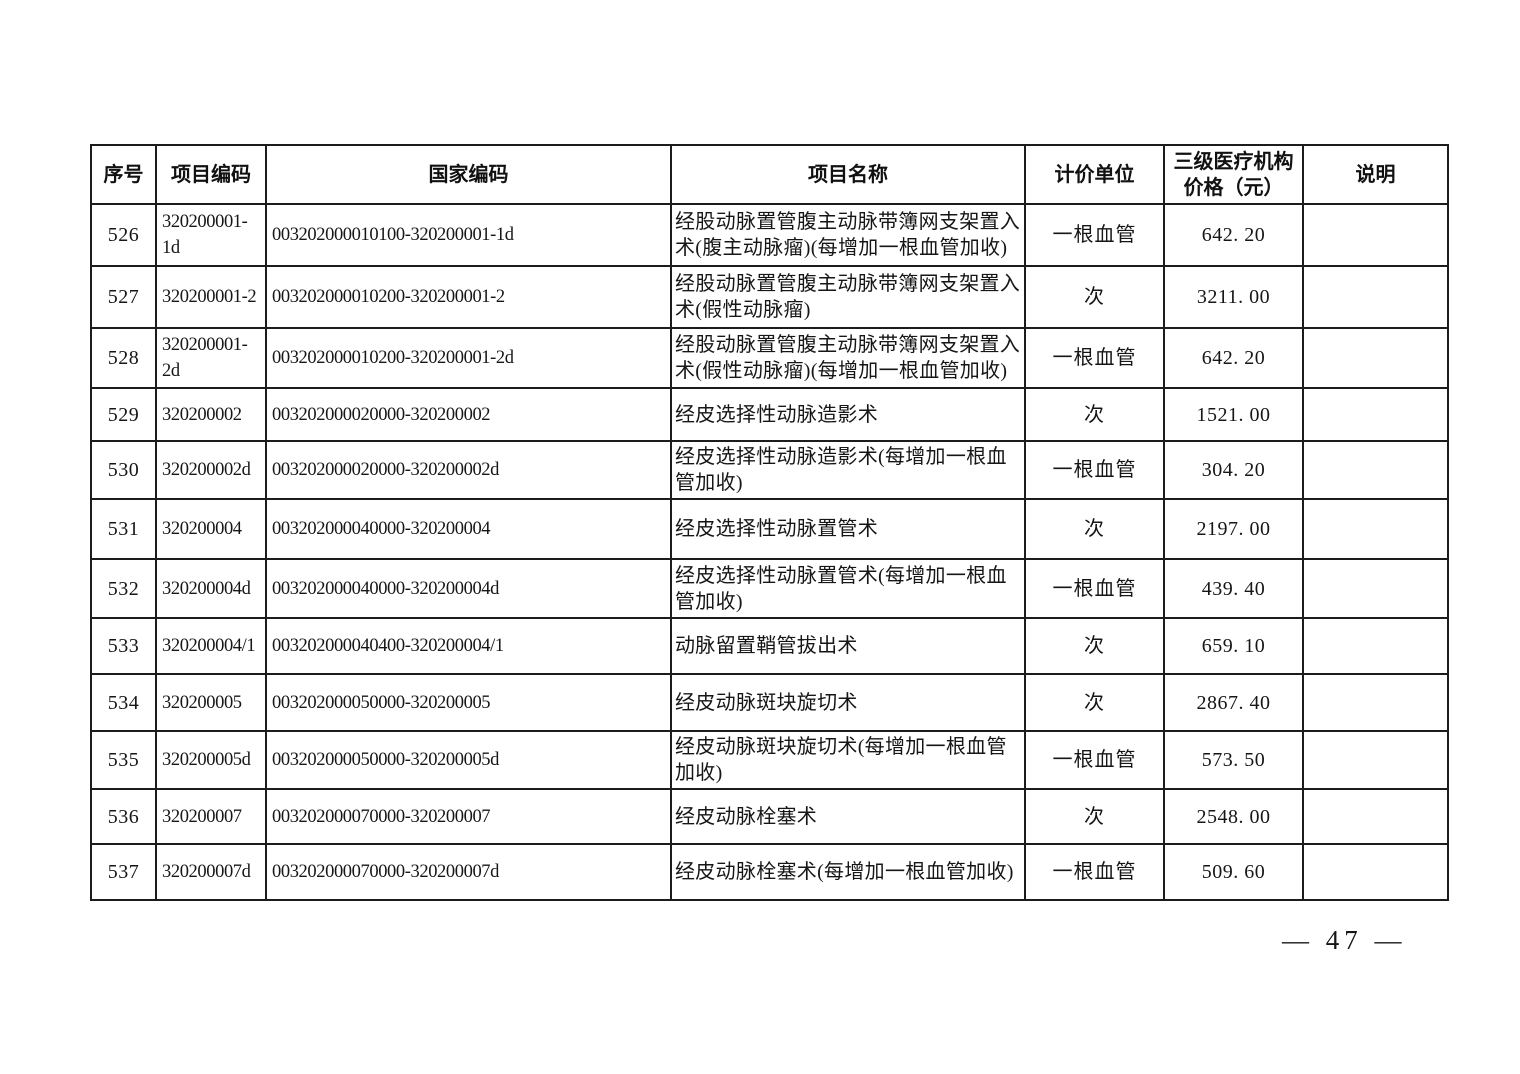 This screenshot has height=1074, width=1520. What do you see at coordinates (211, 702) in the screenshot?
I see `cell-item-code: 320200005` at bounding box center [211, 702].